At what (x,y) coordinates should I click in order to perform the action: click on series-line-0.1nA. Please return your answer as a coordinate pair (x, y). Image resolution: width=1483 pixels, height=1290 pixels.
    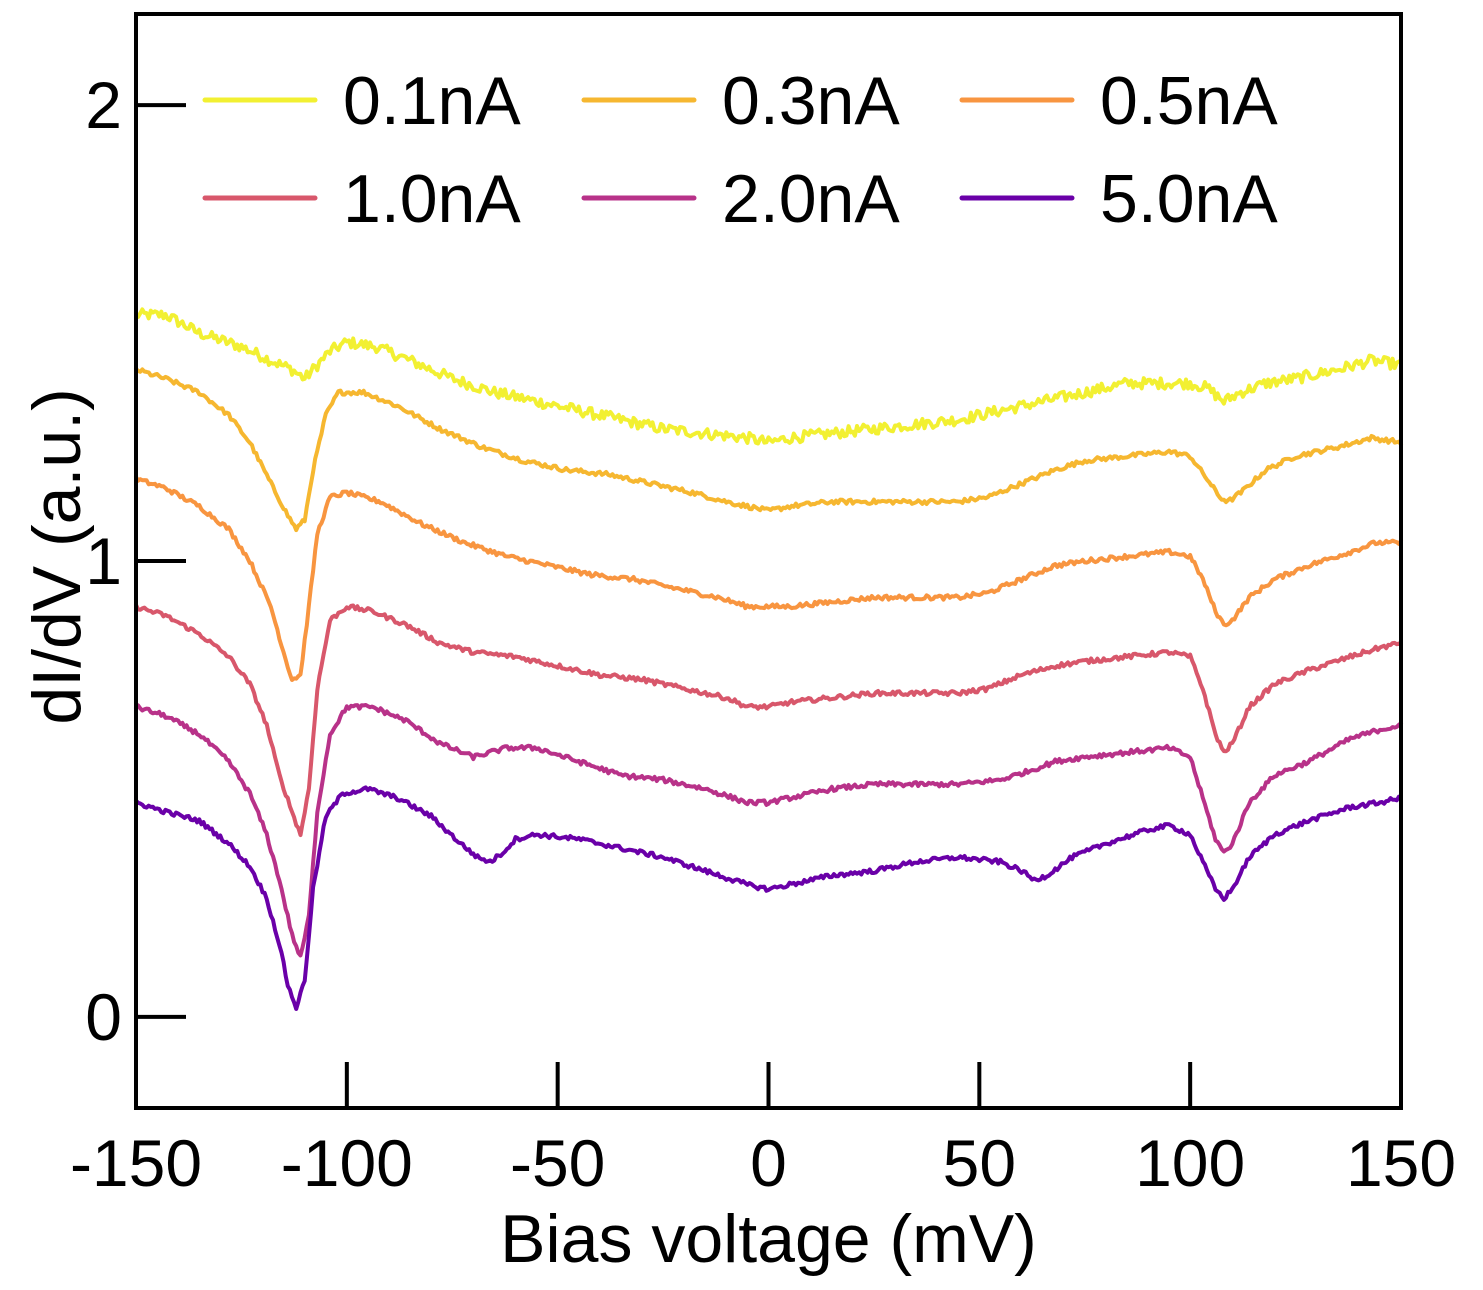
    Looking at the image, I should click on (768, 376).